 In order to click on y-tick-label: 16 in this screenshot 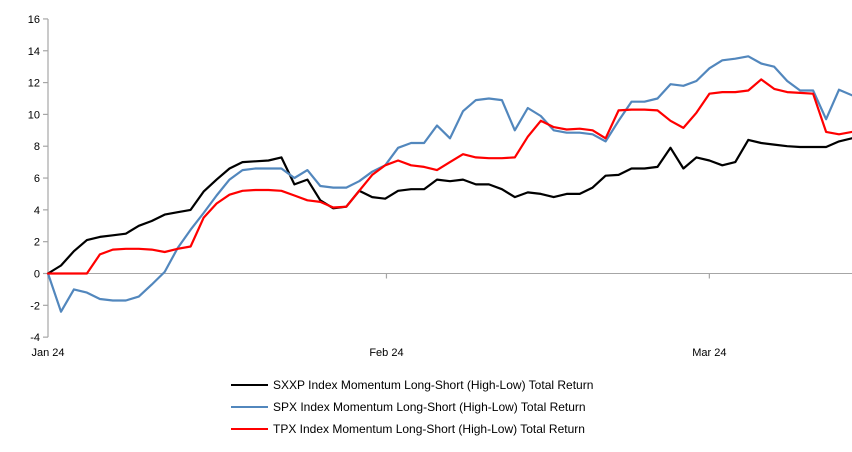, I will do `click(34, 20)`.